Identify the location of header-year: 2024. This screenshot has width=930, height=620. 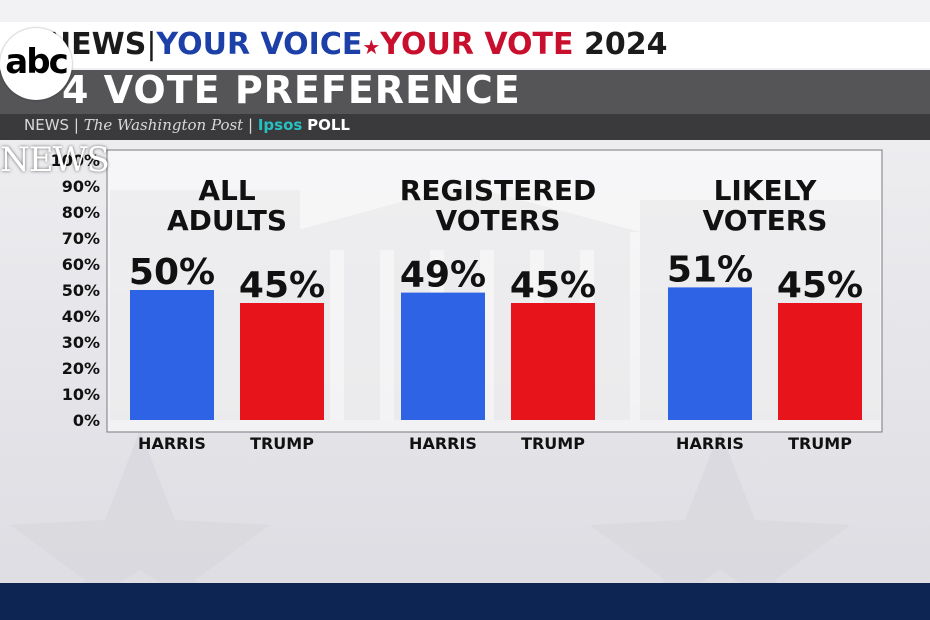
(625, 44).